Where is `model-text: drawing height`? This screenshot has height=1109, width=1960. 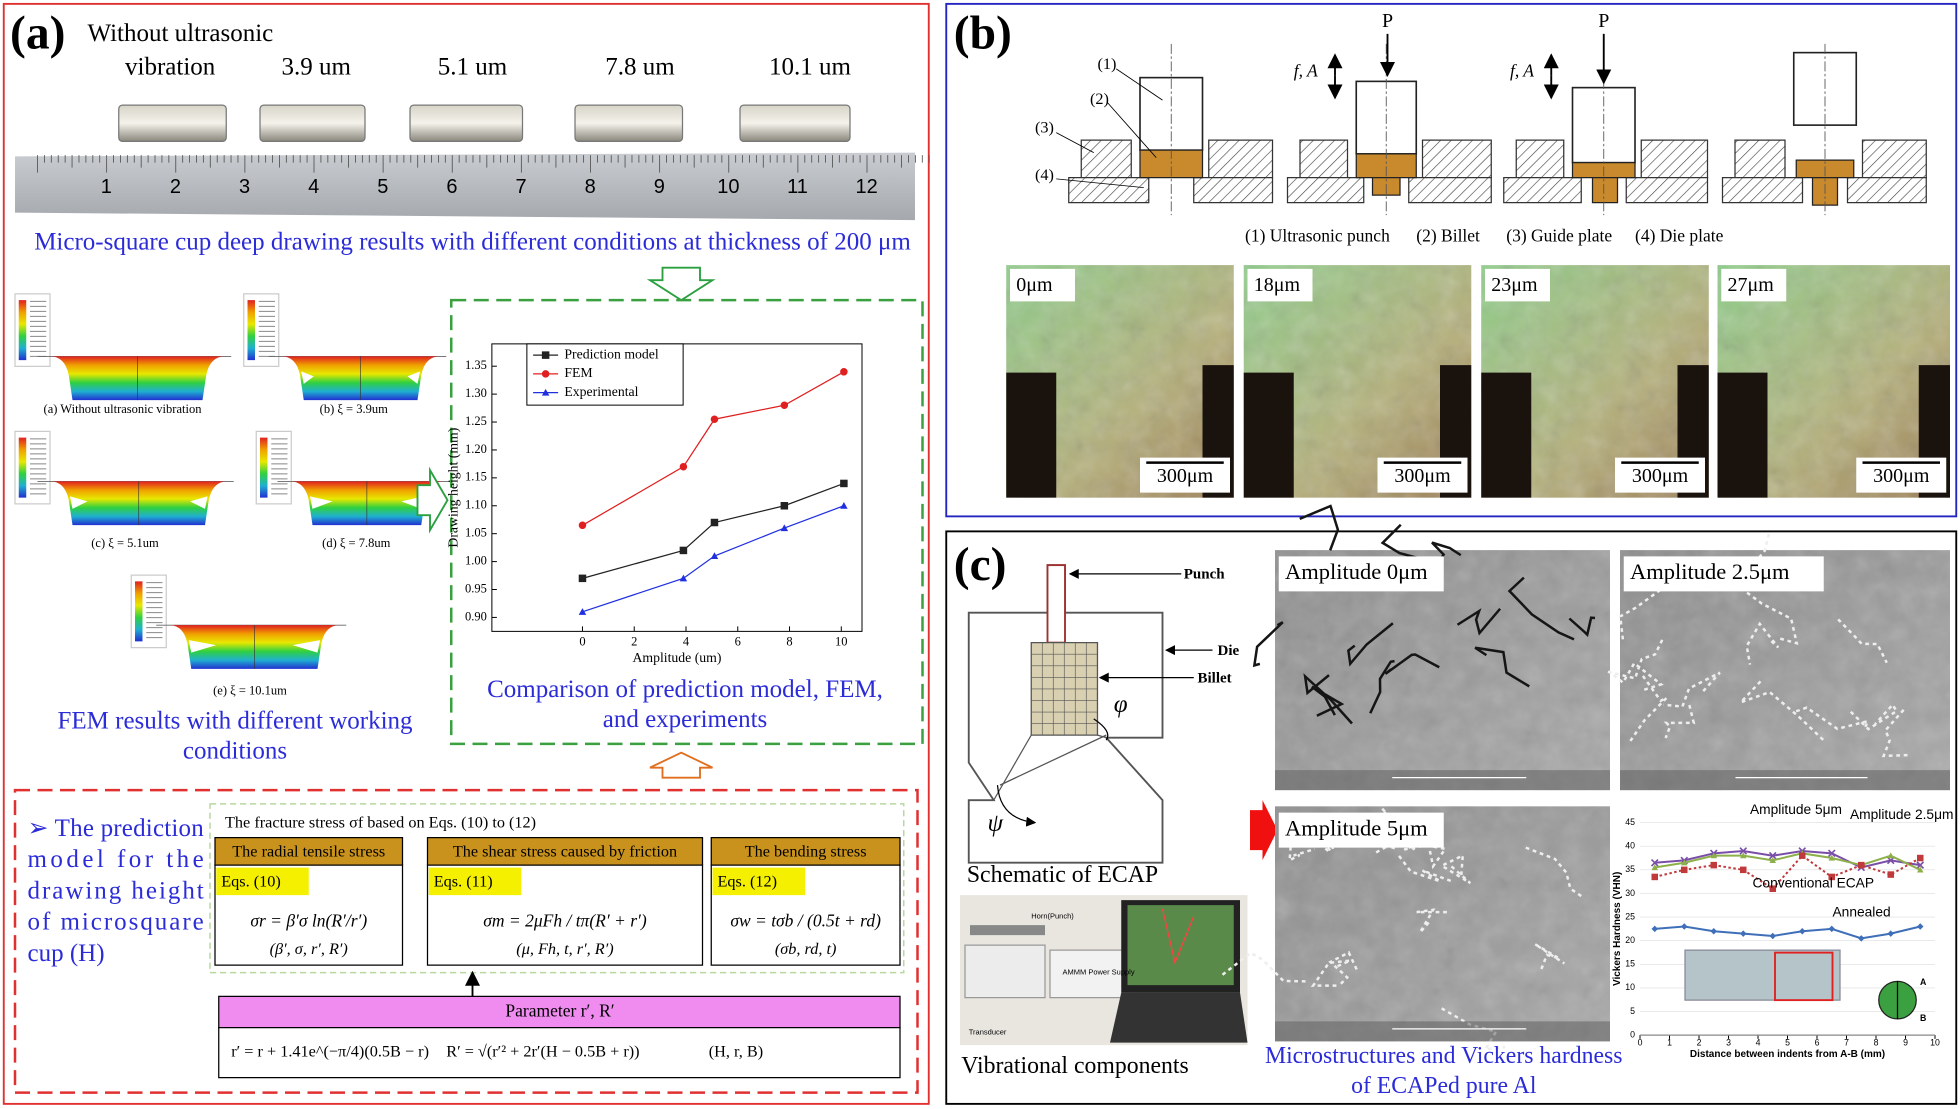 model-text: drawing height is located at coordinates (116, 890).